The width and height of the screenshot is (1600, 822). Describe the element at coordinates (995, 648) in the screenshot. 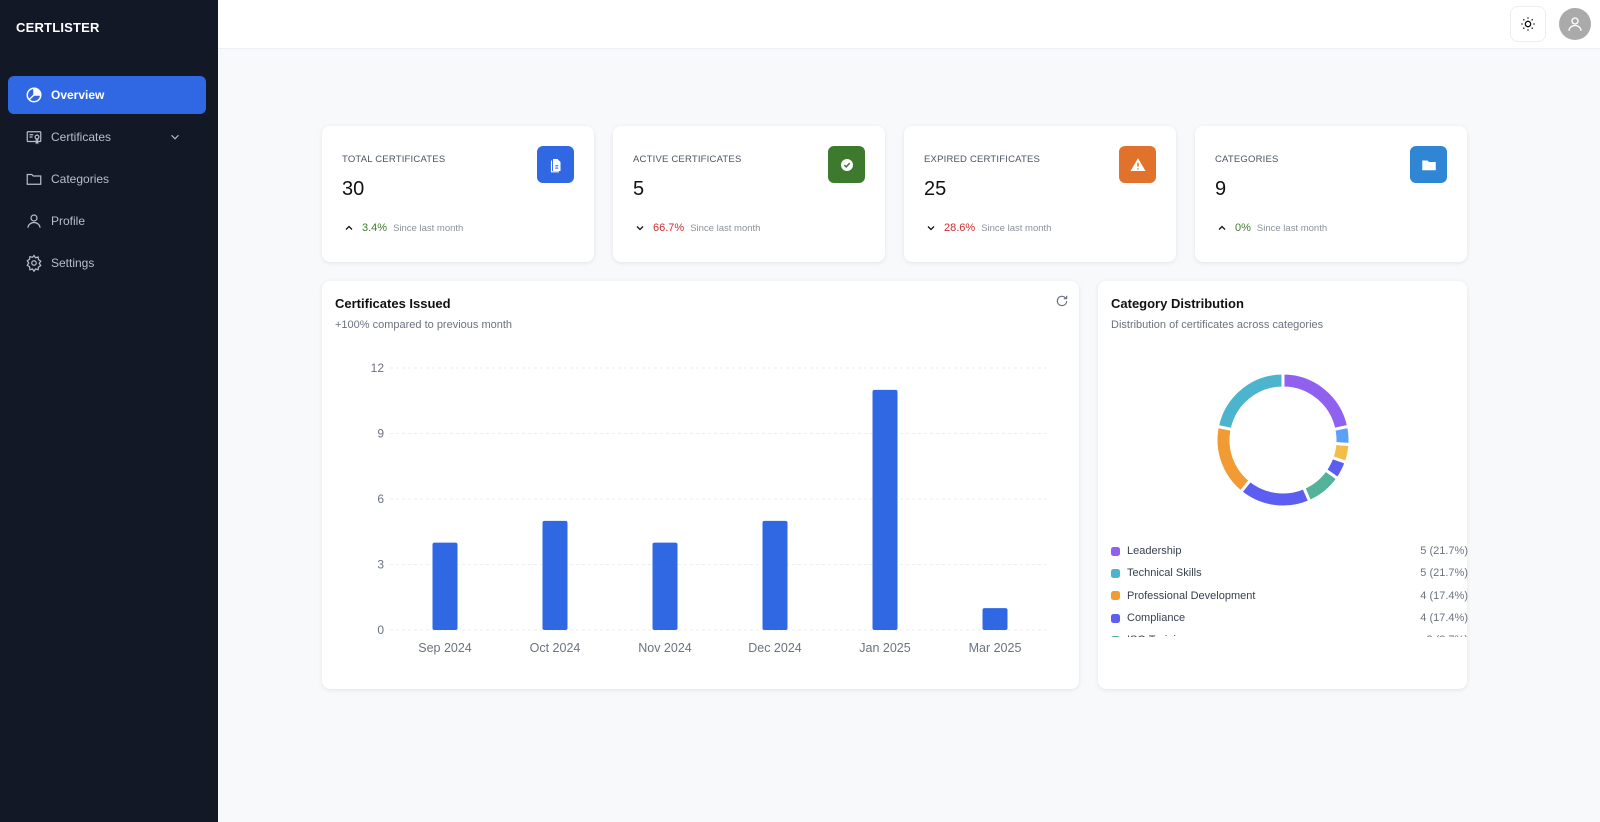

I see `x-tick-label: Mar 2025` at that location.